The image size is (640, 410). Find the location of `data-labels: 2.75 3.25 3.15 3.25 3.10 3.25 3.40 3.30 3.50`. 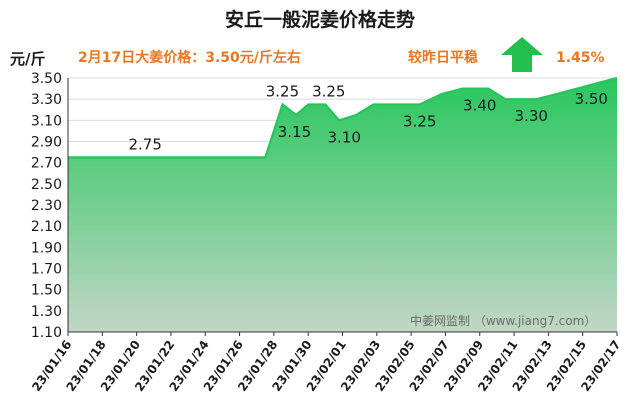

data-labels: 2.75 3.25 3.15 3.25 3.10 3.25 3.40 3.30 3.50 is located at coordinates (368, 117).